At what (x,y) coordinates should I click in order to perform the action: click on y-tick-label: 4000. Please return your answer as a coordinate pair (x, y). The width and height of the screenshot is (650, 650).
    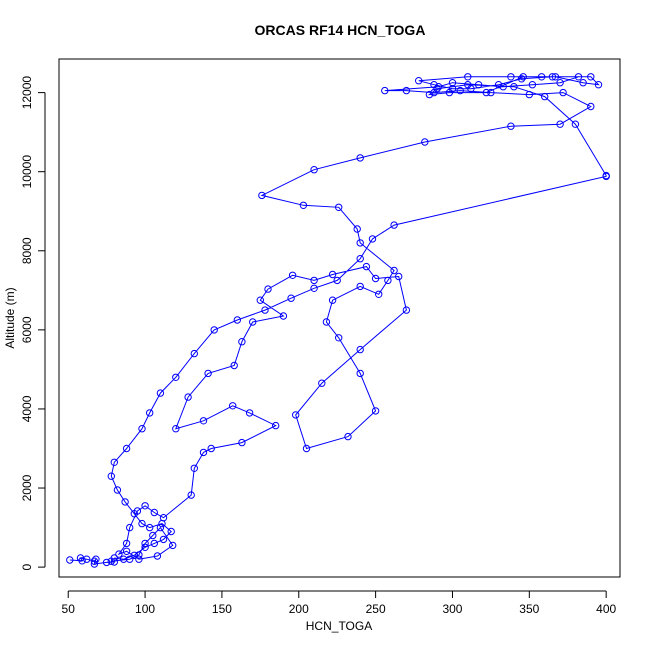
    Looking at the image, I should click on (27, 408).